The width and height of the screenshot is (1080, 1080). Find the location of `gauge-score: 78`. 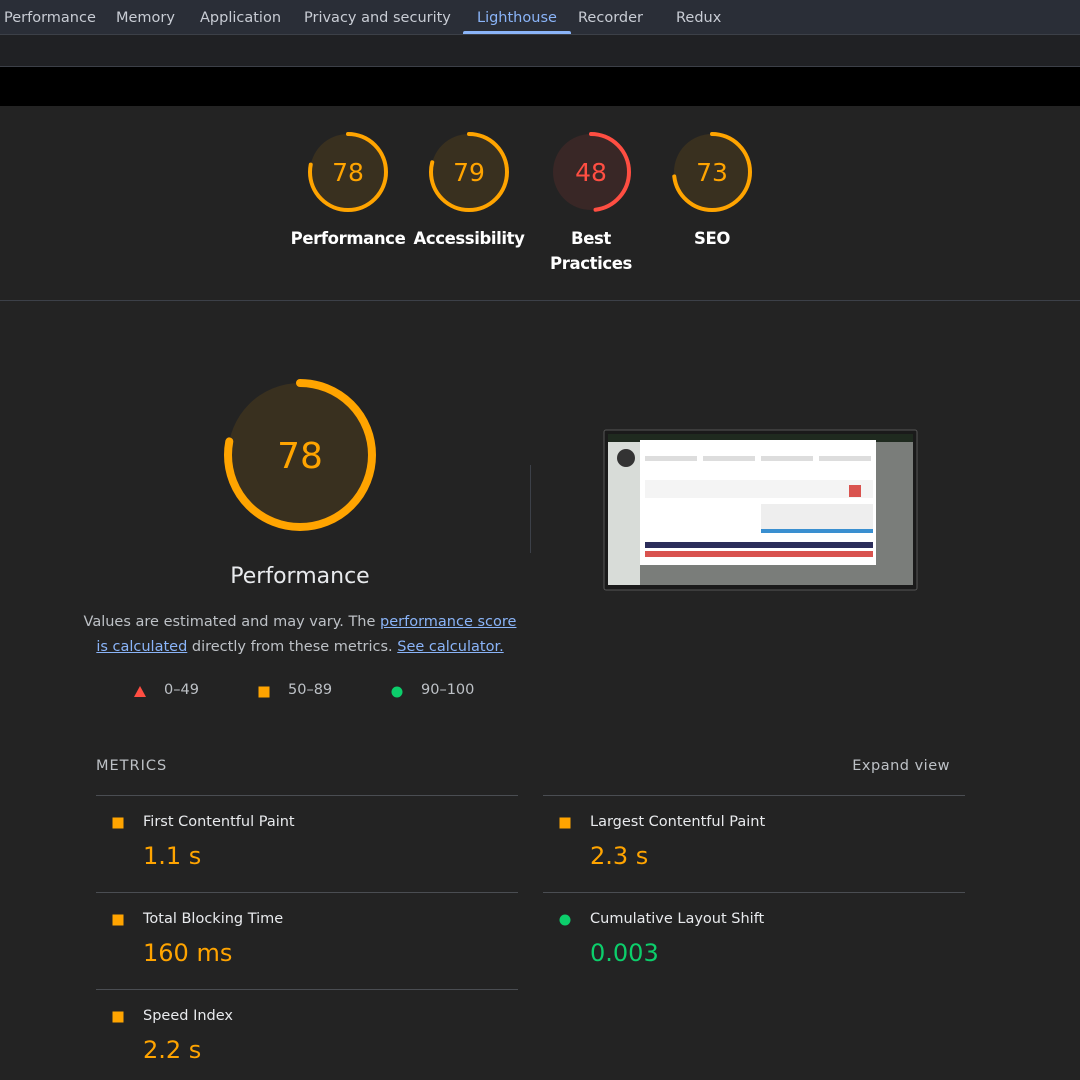

gauge-score: 78 is located at coordinates (300, 456).